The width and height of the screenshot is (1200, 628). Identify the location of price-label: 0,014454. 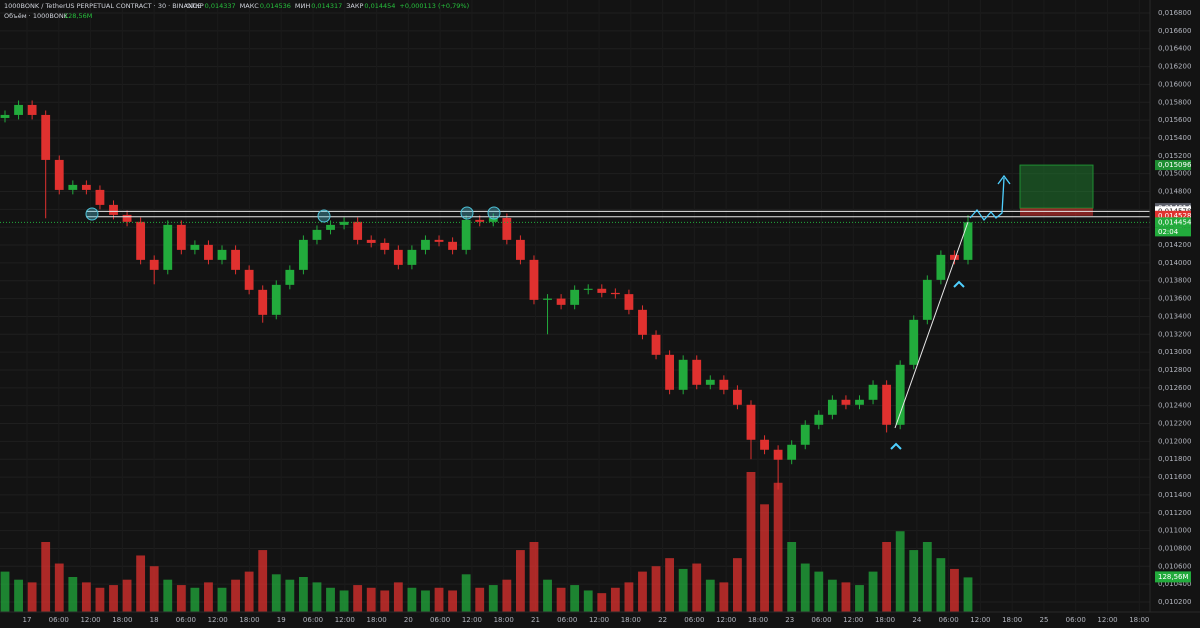
(1175, 222).